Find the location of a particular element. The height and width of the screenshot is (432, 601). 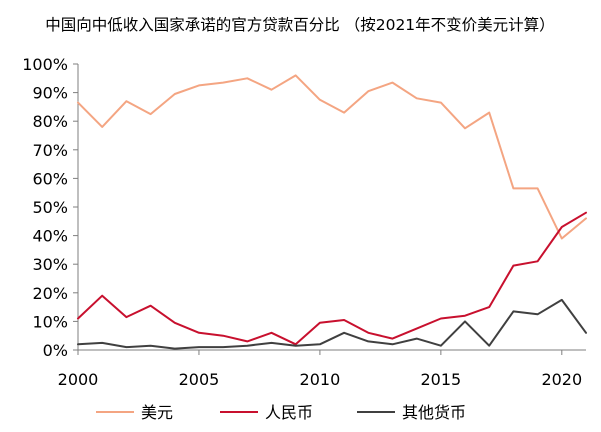

y-tick-label: 60% is located at coordinates (50, 178).